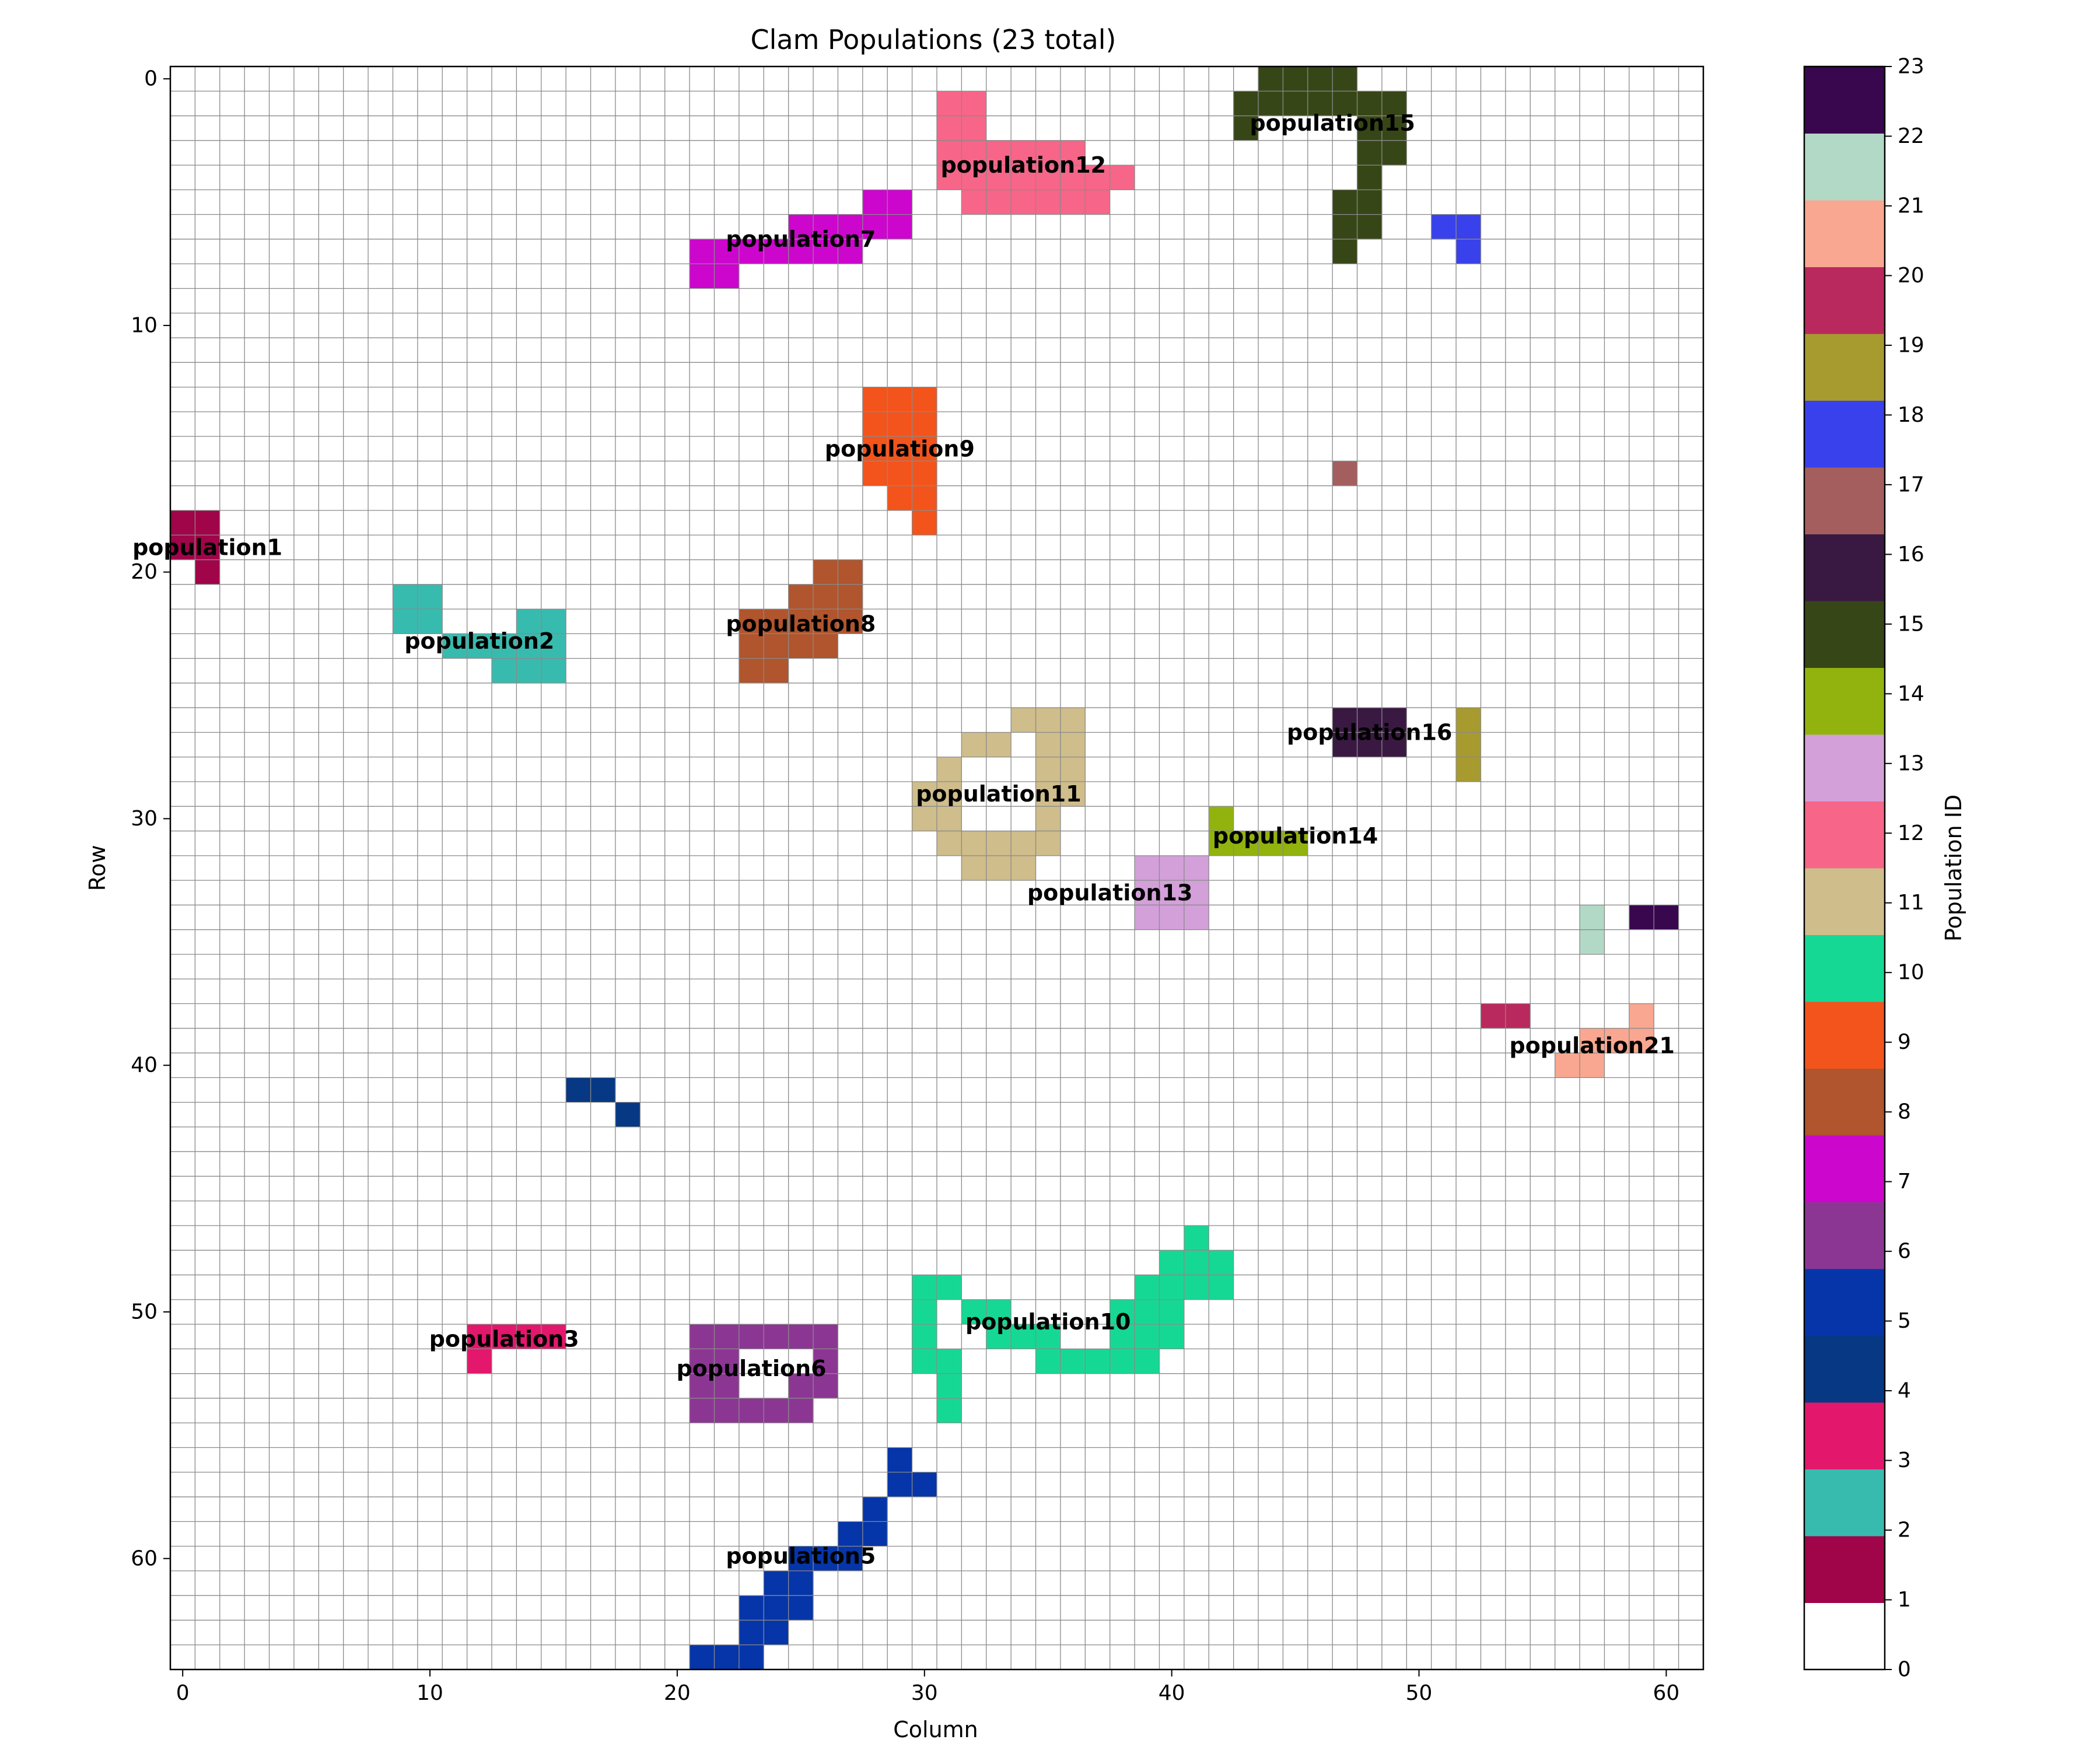  I want to click on population-label: population5, so click(801, 1556).